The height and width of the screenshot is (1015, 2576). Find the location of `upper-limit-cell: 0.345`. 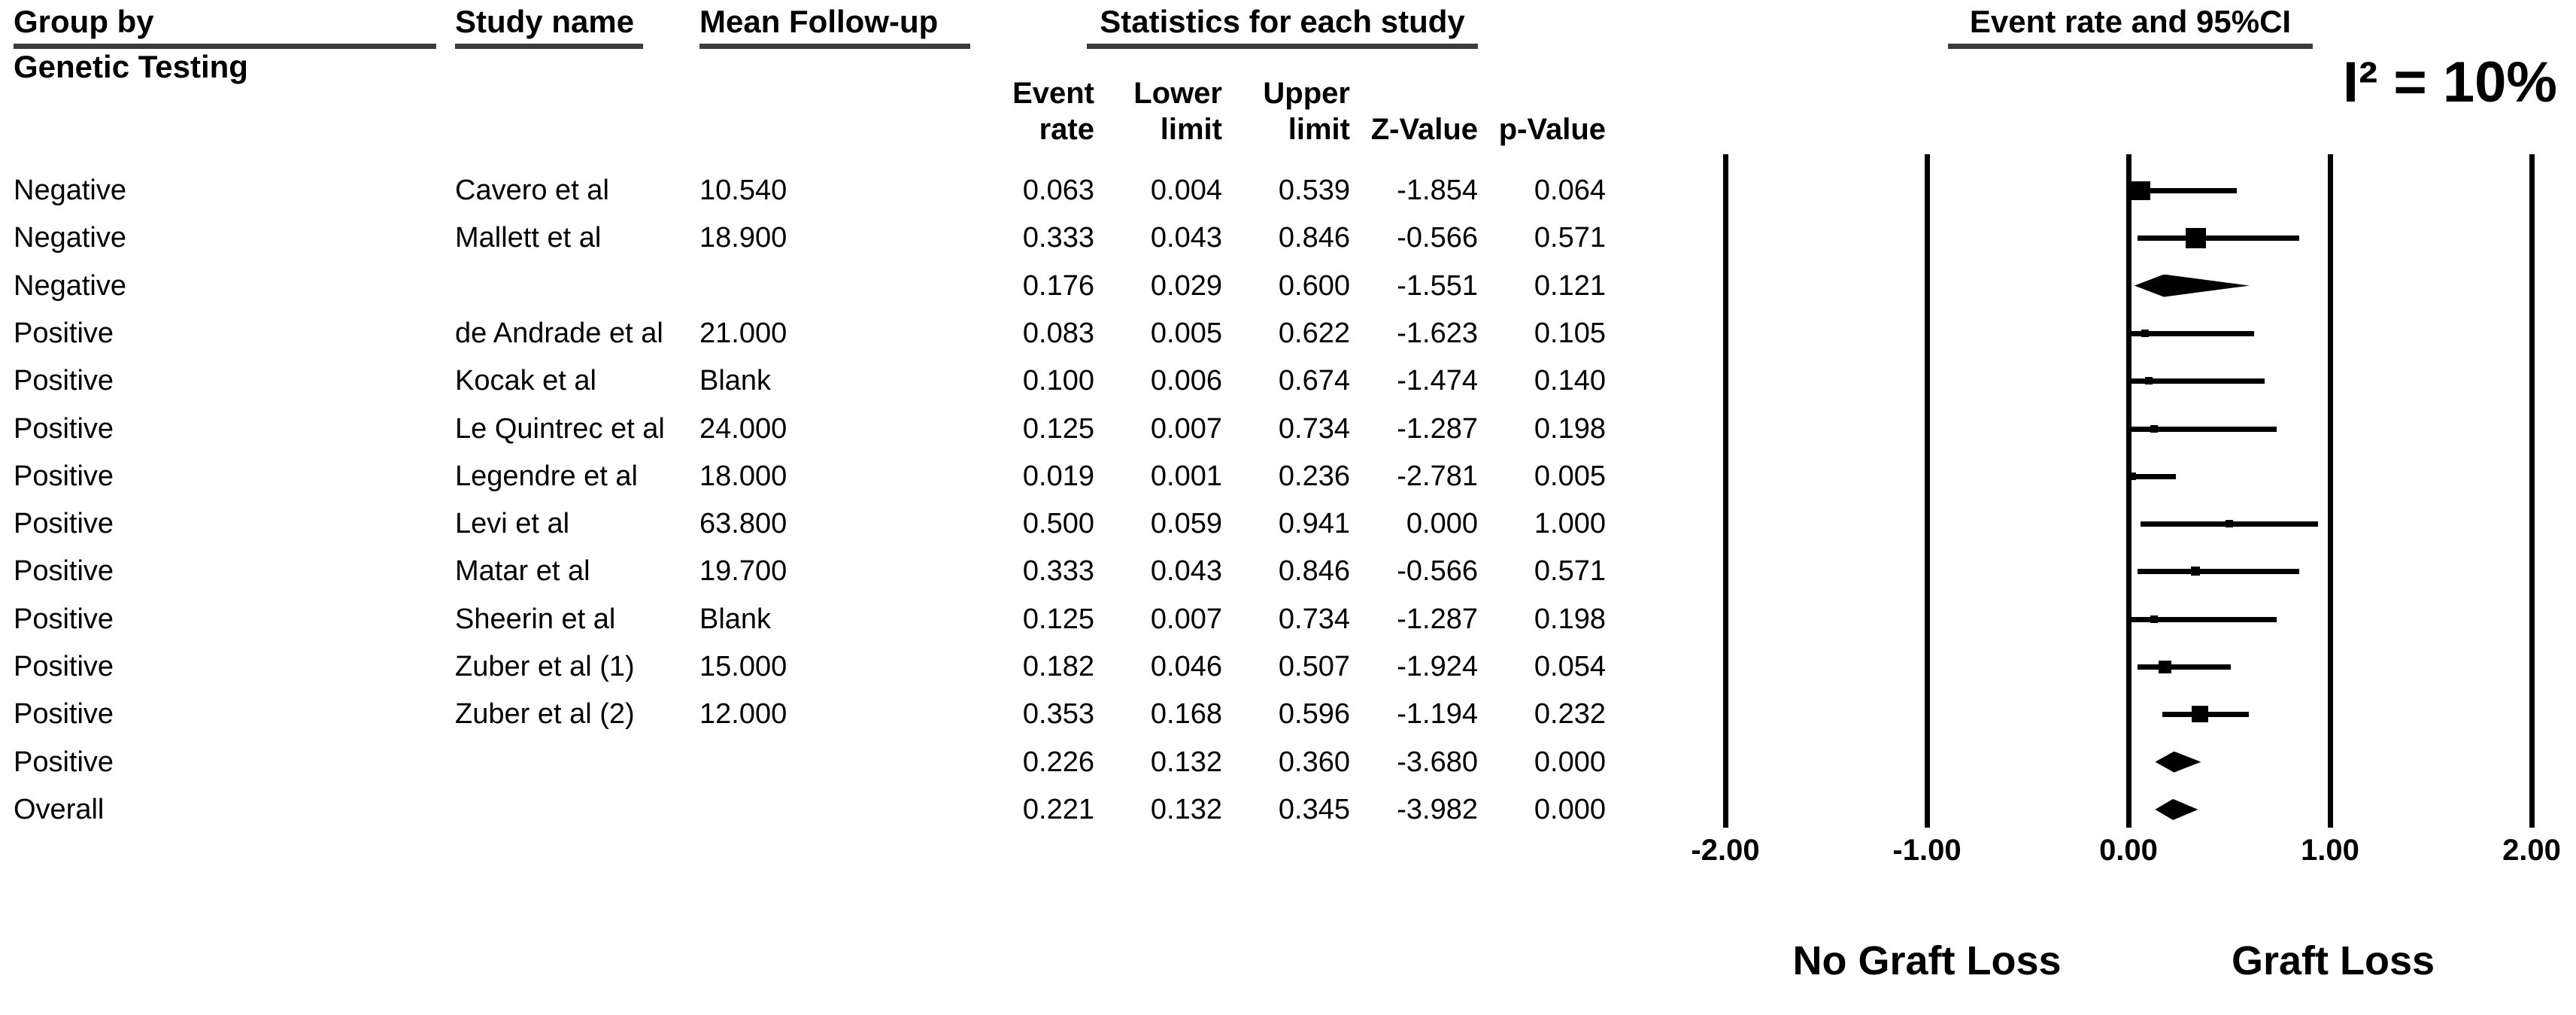

upper-limit-cell: 0.345 is located at coordinates (1314, 809).